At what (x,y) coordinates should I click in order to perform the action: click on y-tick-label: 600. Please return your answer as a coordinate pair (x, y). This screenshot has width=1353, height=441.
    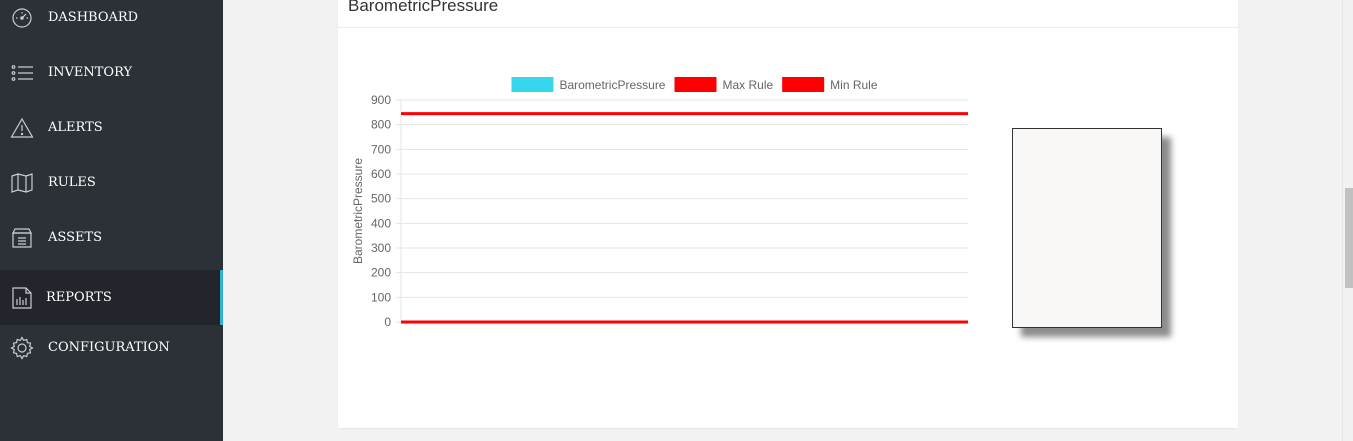
    Looking at the image, I should click on (381, 174).